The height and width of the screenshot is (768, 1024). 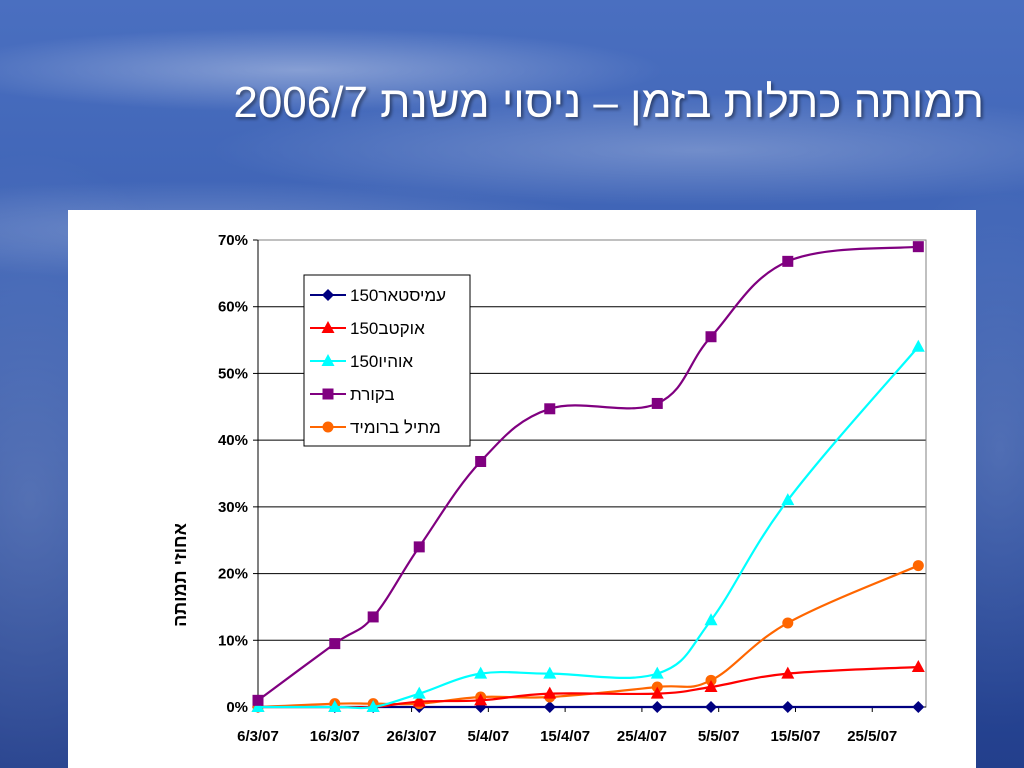 What do you see at coordinates (372, 394) in the screenshot?
I see `legend-label: בקורת` at bounding box center [372, 394].